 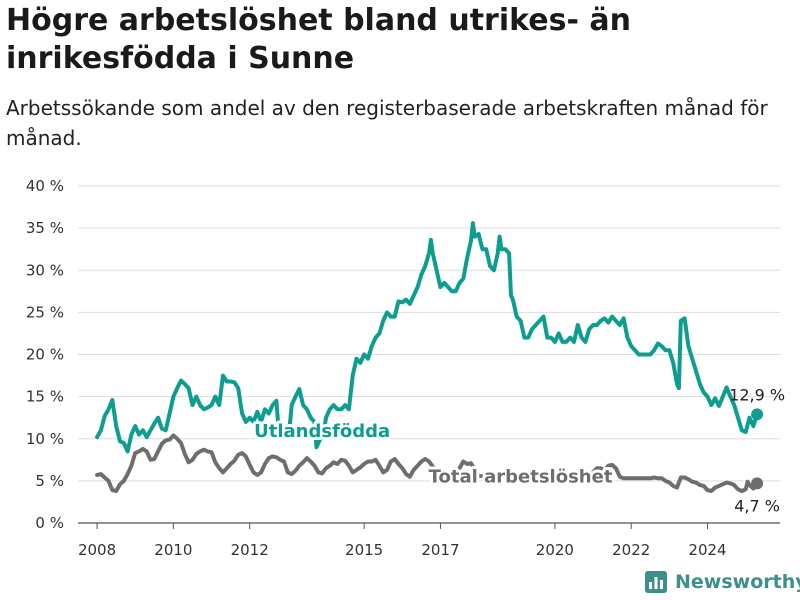 What do you see at coordinates (45, 312) in the screenshot?
I see `y-tick-label: 25 %` at bounding box center [45, 312].